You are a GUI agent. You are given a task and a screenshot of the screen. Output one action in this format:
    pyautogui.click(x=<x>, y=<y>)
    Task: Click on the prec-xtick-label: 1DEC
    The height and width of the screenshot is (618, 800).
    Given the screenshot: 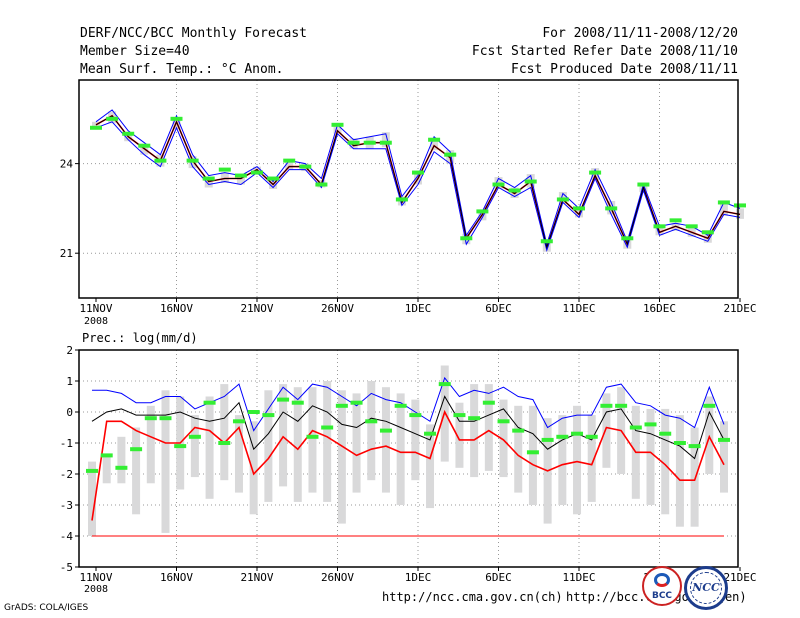 What is the action you would take?
    pyautogui.click(x=418, y=577)
    